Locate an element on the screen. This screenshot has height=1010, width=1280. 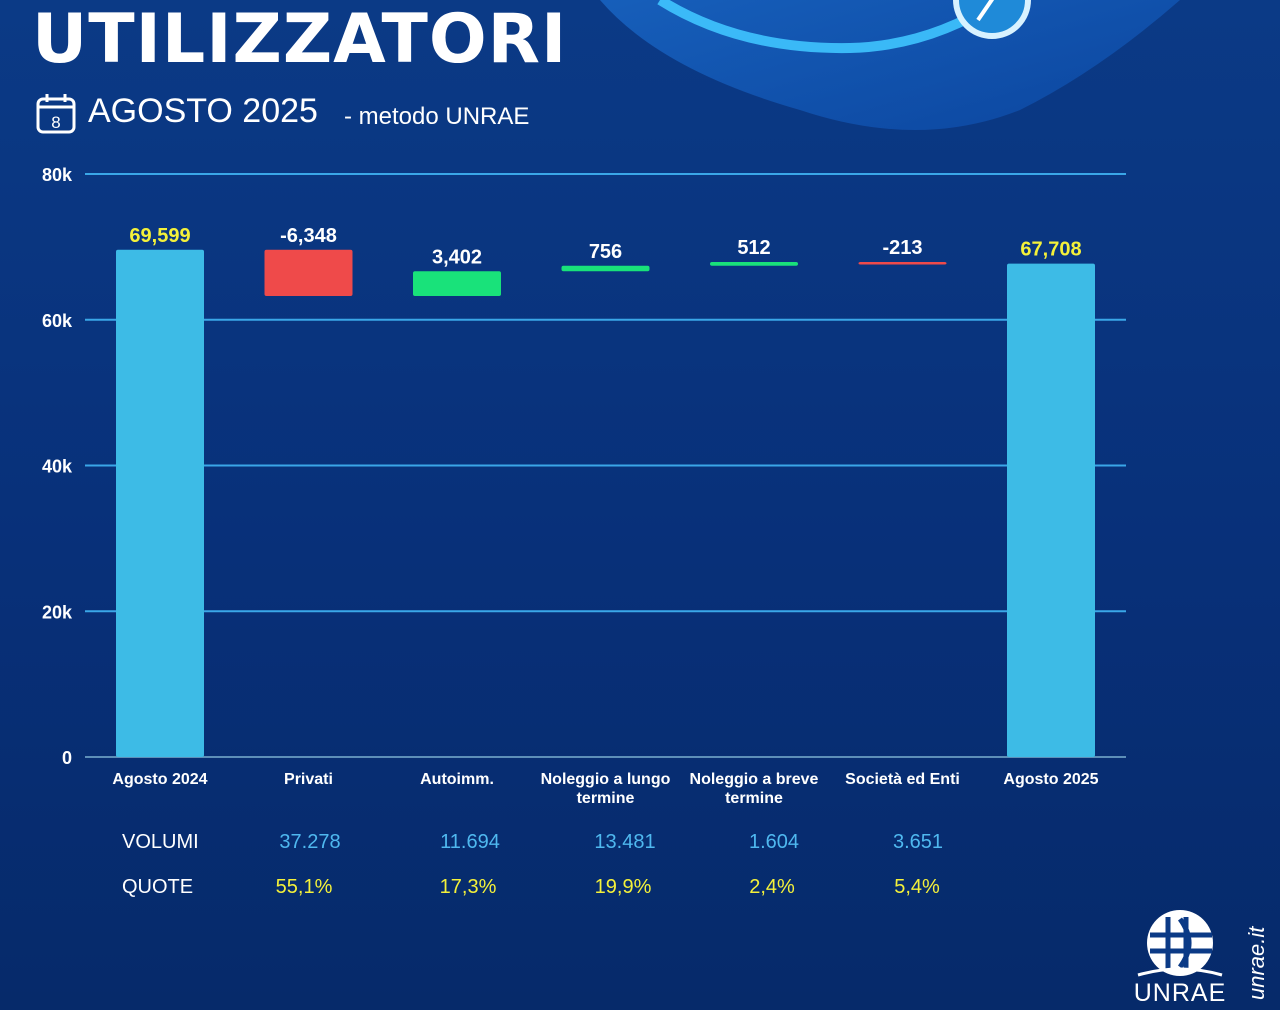
data-label-5: -213 is located at coordinates (902, 248).